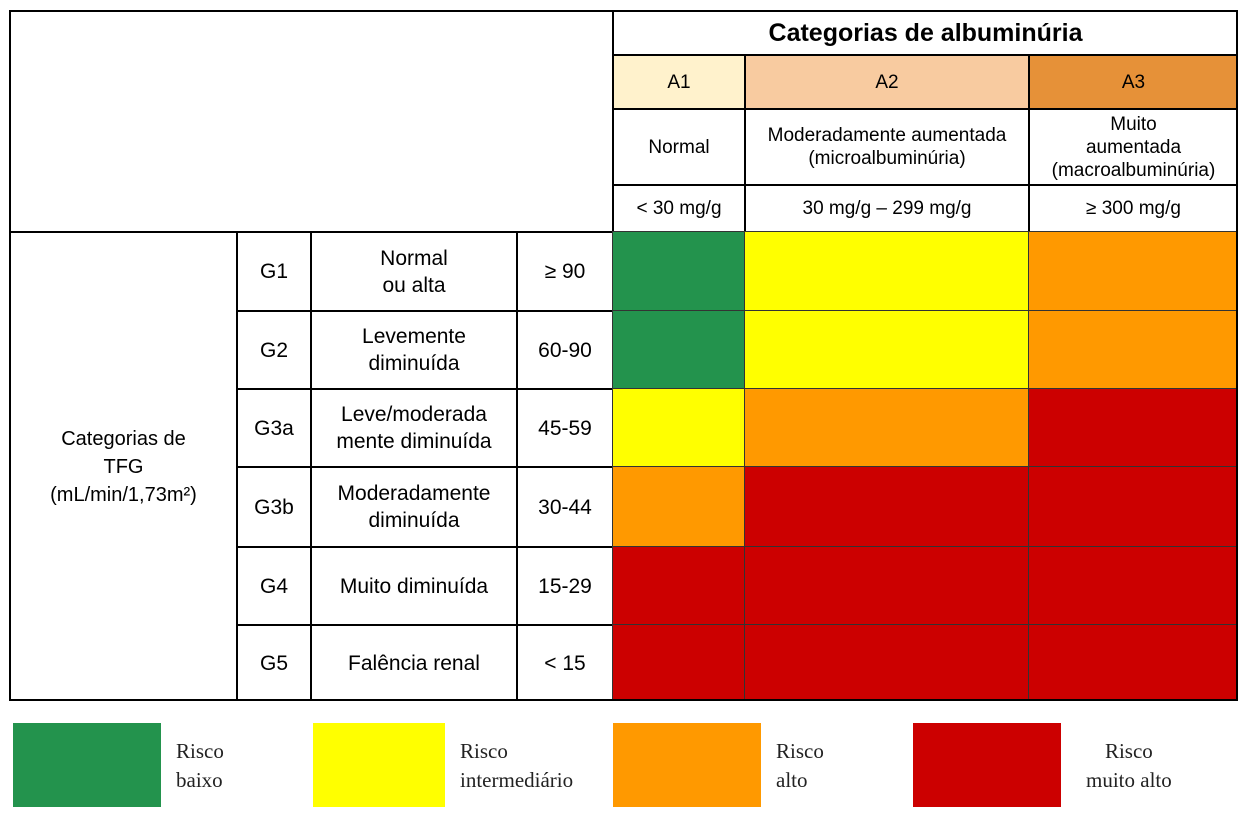 This screenshot has width=1247, height=816. I want to click on legend-swatch-intermediario, so click(379, 765).